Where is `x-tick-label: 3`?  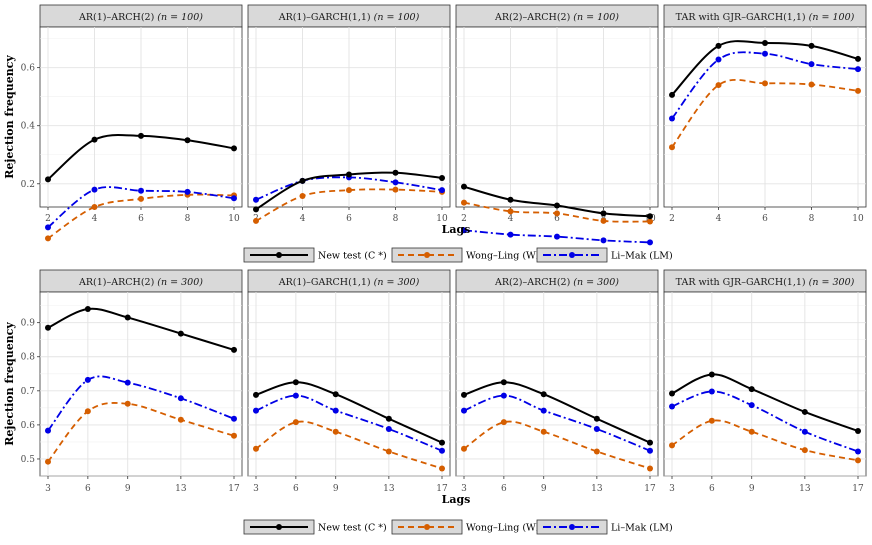 x-tick-label: 3 is located at coordinates (464, 489).